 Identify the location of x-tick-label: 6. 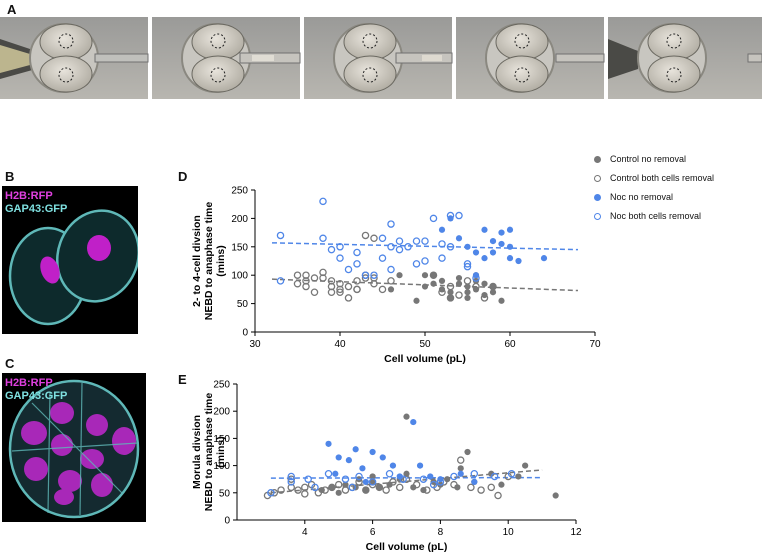
(373, 532).